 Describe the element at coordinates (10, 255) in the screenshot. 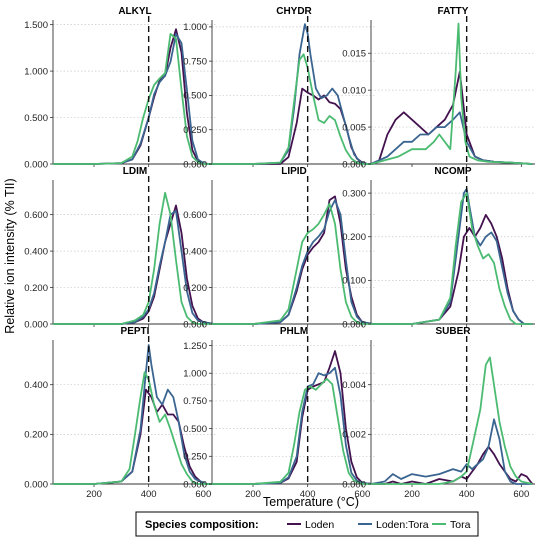

I see `y-axis-title: Relative ion intensity (% TII)` at that location.